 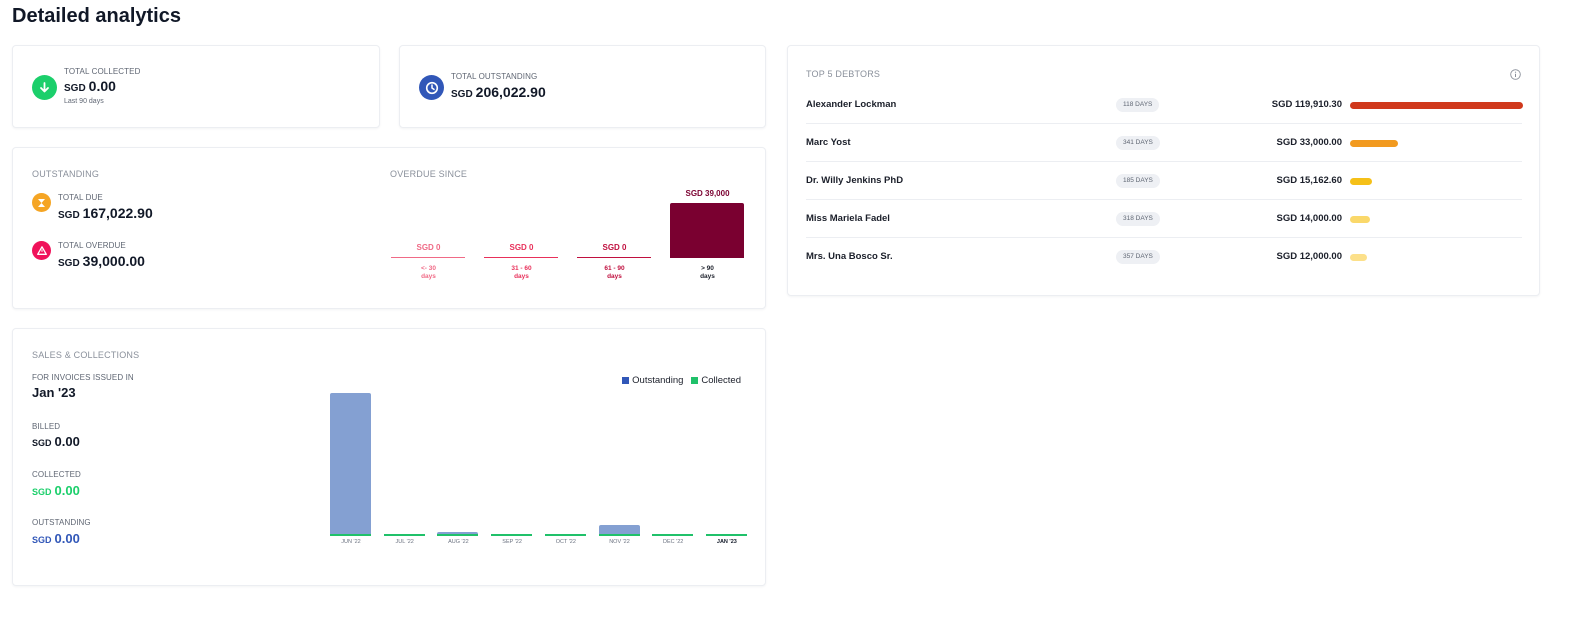 What do you see at coordinates (92, 245) in the screenshot?
I see `total-overdue-label: TOTAL OVERDUE` at bounding box center [92, 245].